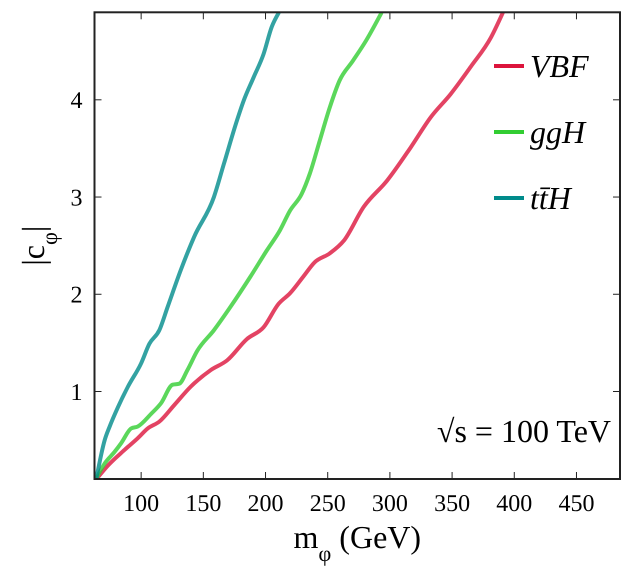 The height and width of the screenshot is (575, 621). What do you see at coordinates (76, 295) in the screenshot?
I see `y-tick-label: 2` at bounding box center [76, 295].